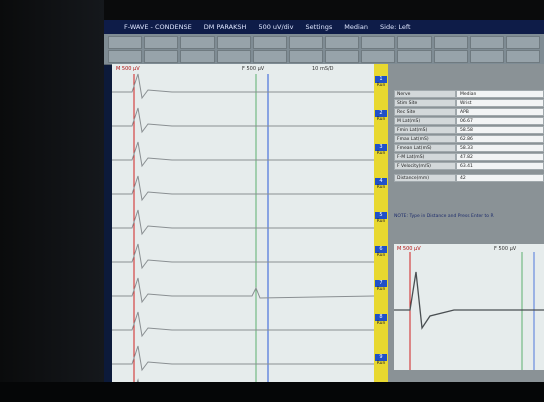 This screenshot has width=544, height=402. Describe the element at coordinates (276, 27) in the screenshot. I see `title-item: 500 uV/div` at that location.